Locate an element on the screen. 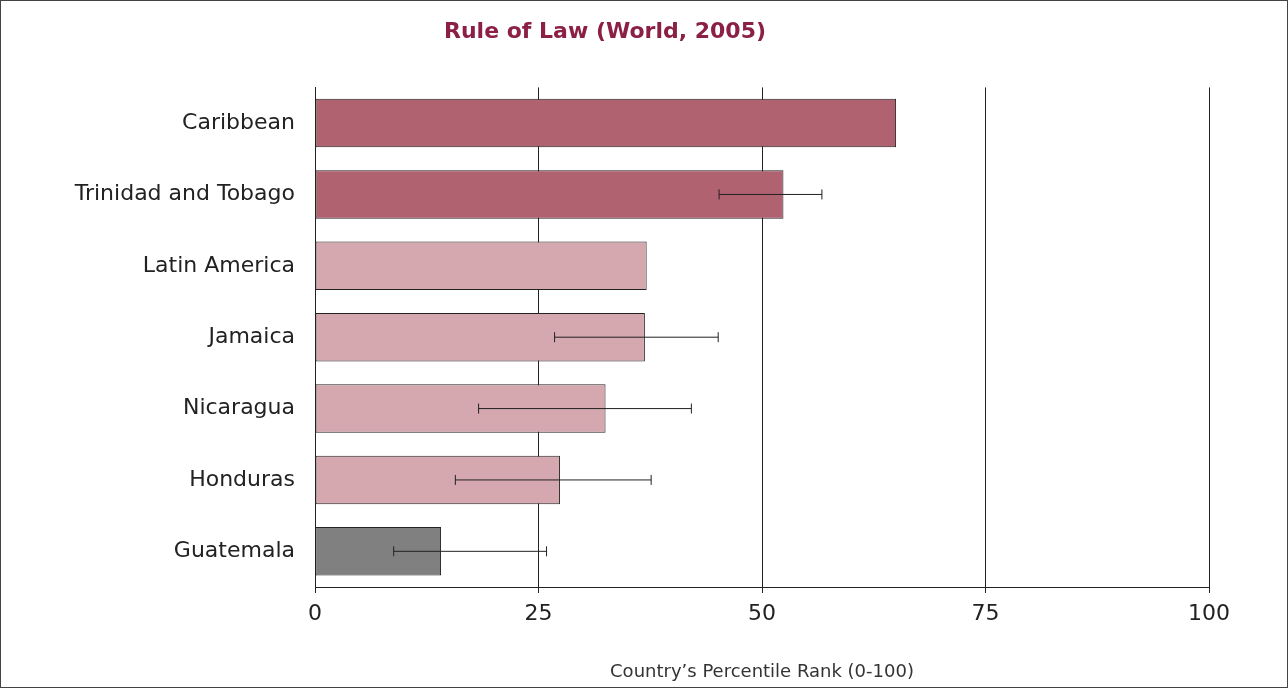 Image resolution: width=1288 pixels, height=688 pixels. x-tick-label: 0 is located at coordinates (315, 612).